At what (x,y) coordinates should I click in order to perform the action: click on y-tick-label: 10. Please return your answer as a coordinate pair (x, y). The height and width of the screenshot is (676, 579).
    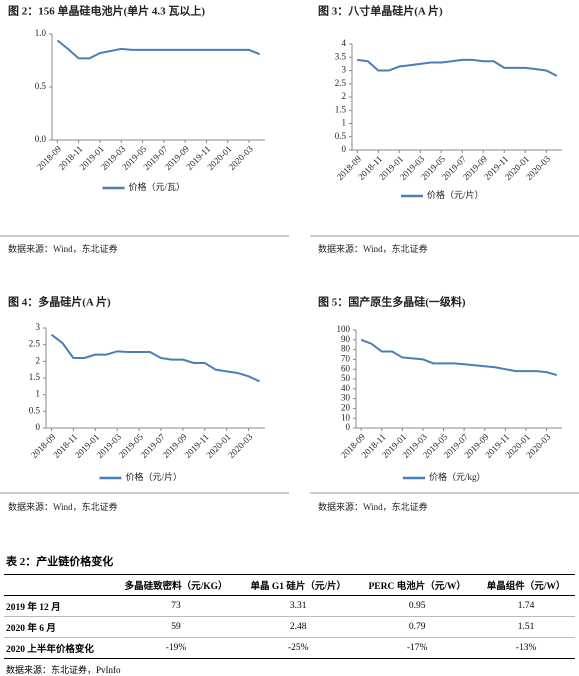
    Looking at the image, I should click on (346, 417).